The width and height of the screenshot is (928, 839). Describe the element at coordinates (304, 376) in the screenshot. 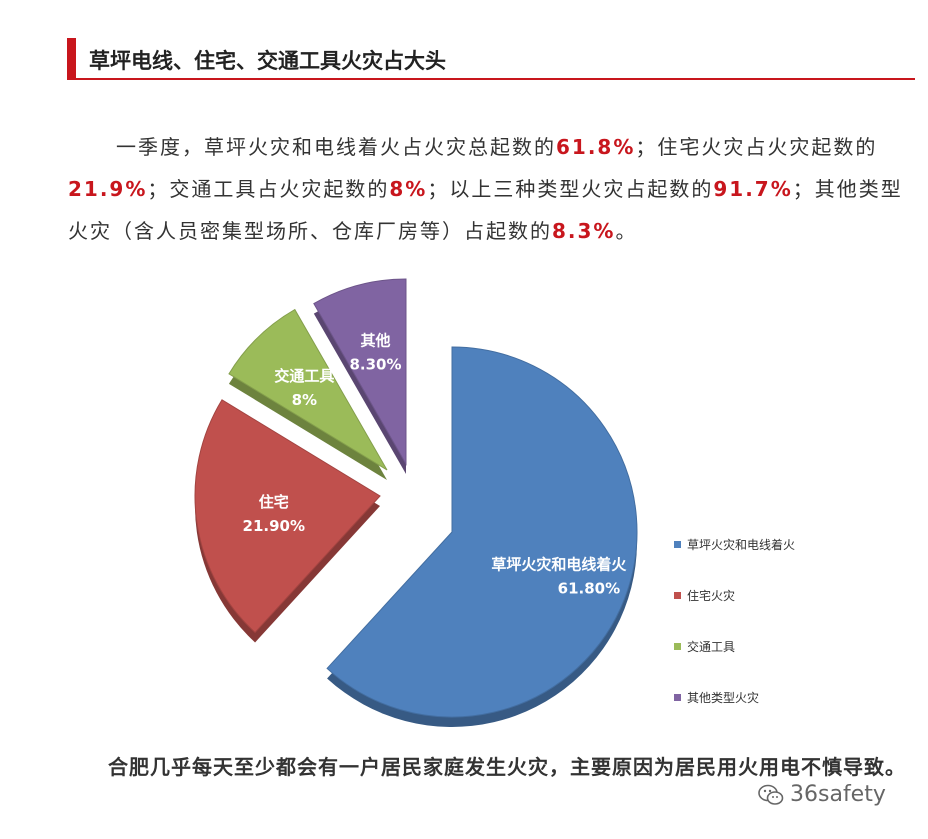

I see `pie-label-3: 交通工具` at that location.